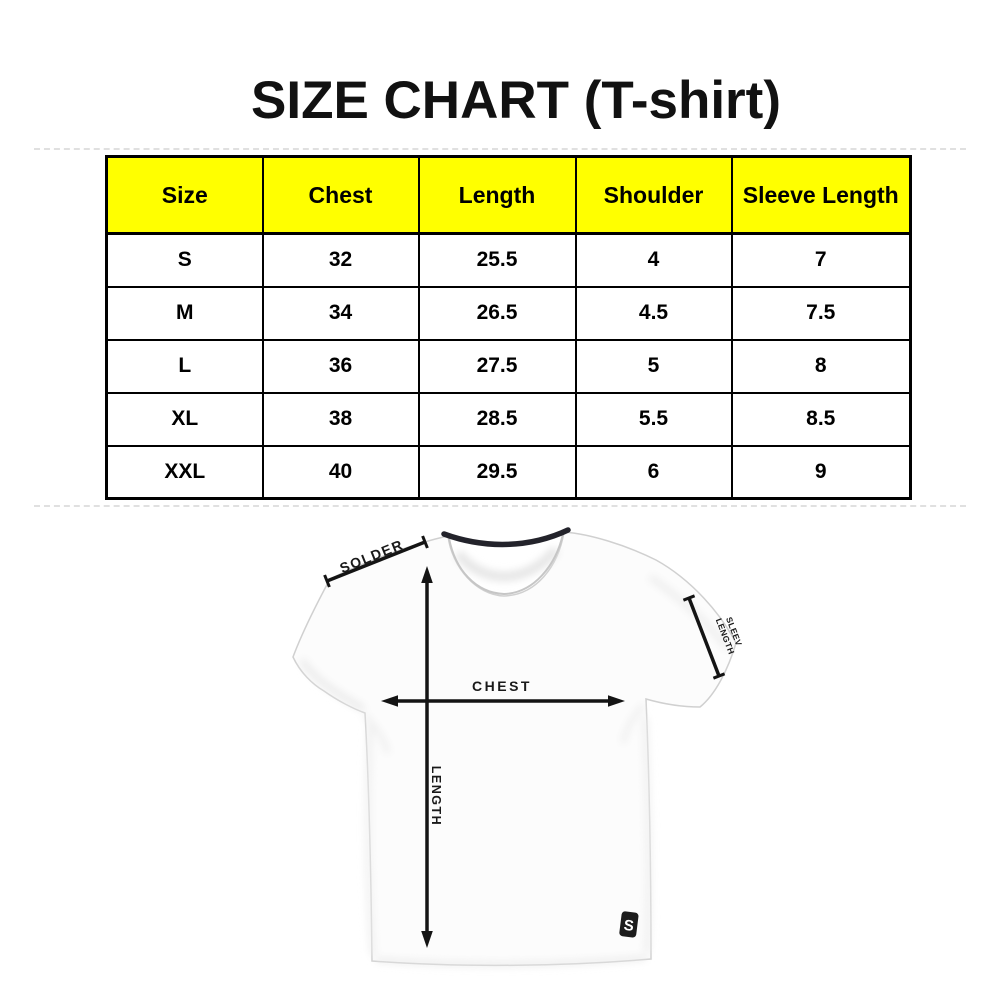 The width and height of the screenshot is (1000, 1000). I want to click on cell-chest: 36, so click(340, 366).